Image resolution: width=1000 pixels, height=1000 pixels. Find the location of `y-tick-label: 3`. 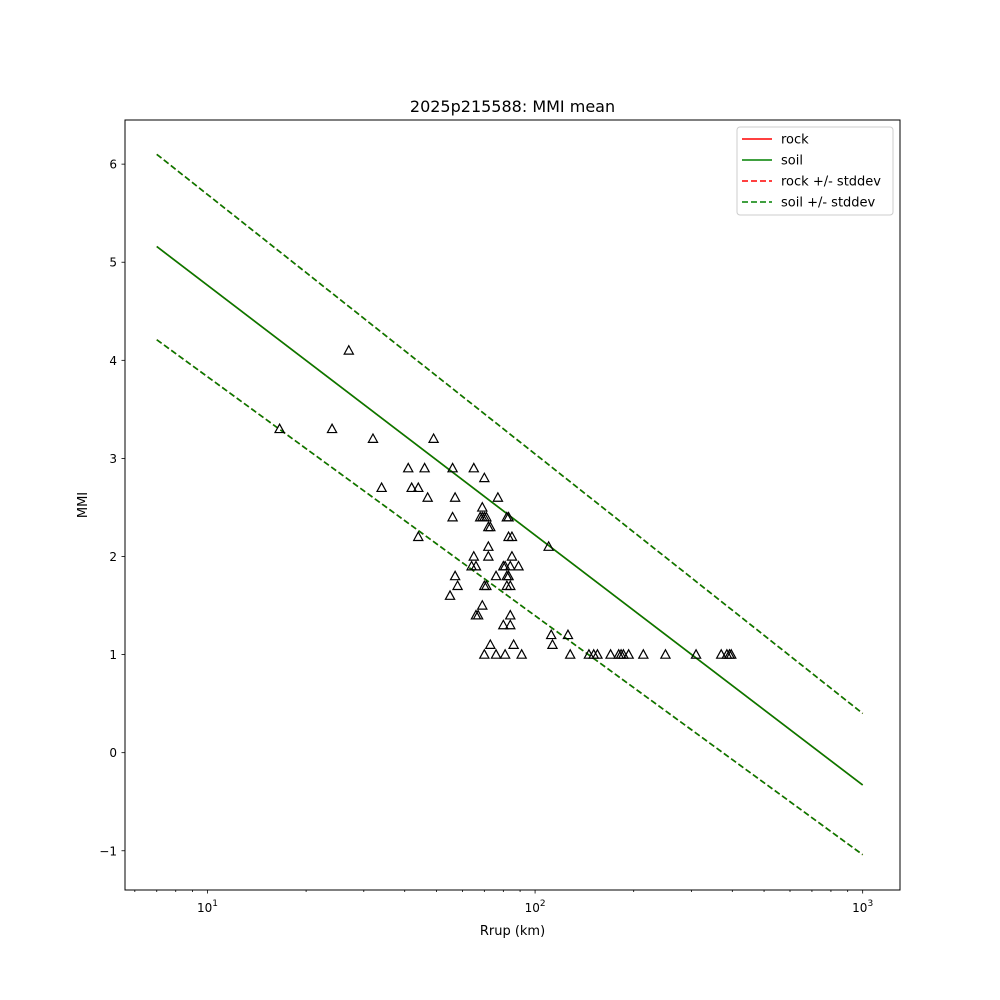

y-tick-label: 3 is located at coordinates (113, 459).